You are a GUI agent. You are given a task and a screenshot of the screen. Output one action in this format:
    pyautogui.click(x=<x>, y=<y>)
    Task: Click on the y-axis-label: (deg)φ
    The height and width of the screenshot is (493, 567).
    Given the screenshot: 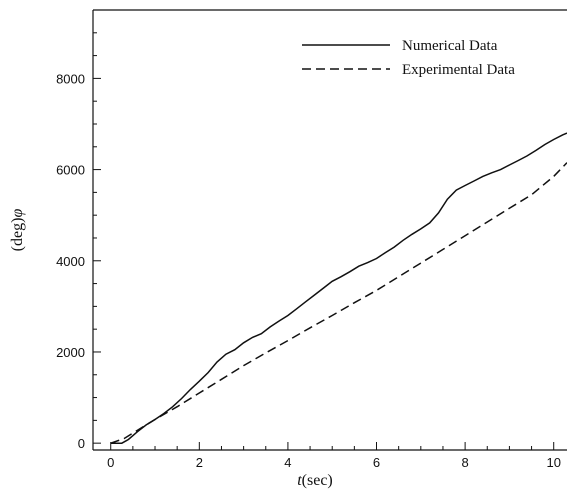 What is the action you would take?
    pyautogui.click(x=17, y=230)
    